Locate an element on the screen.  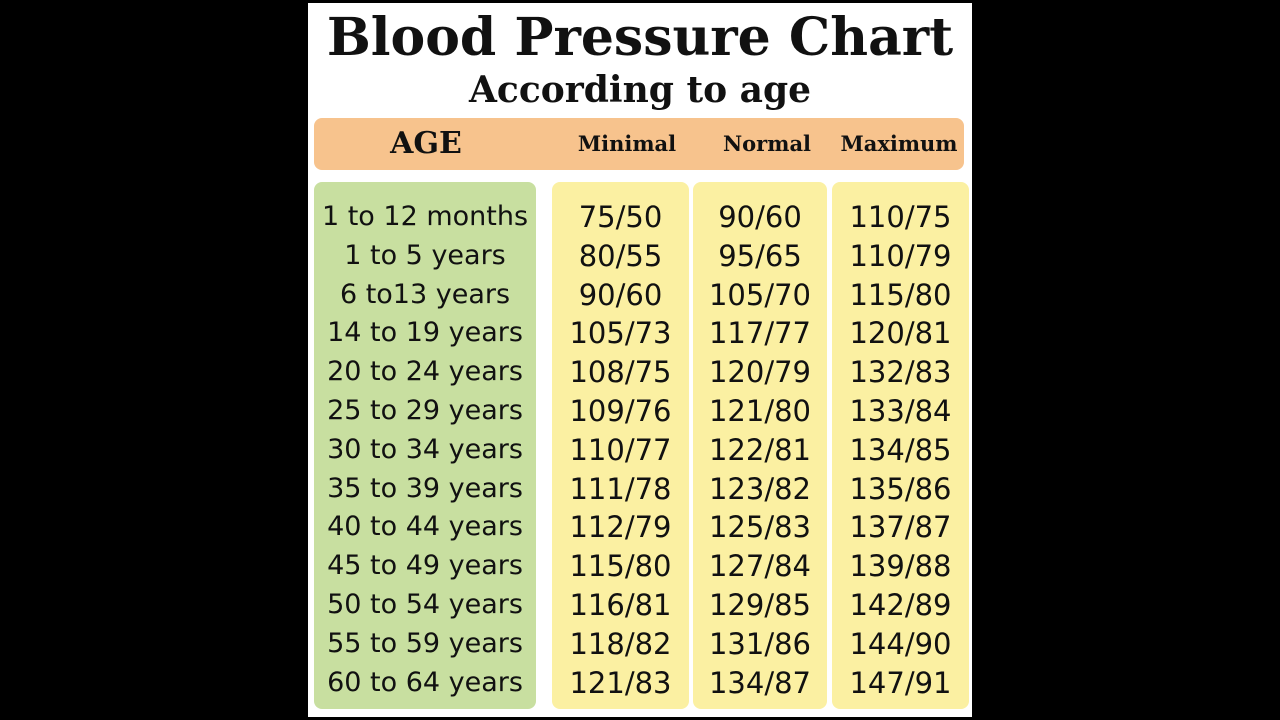
maximum-cell: 134/85 is located at coordinates (900, 449).